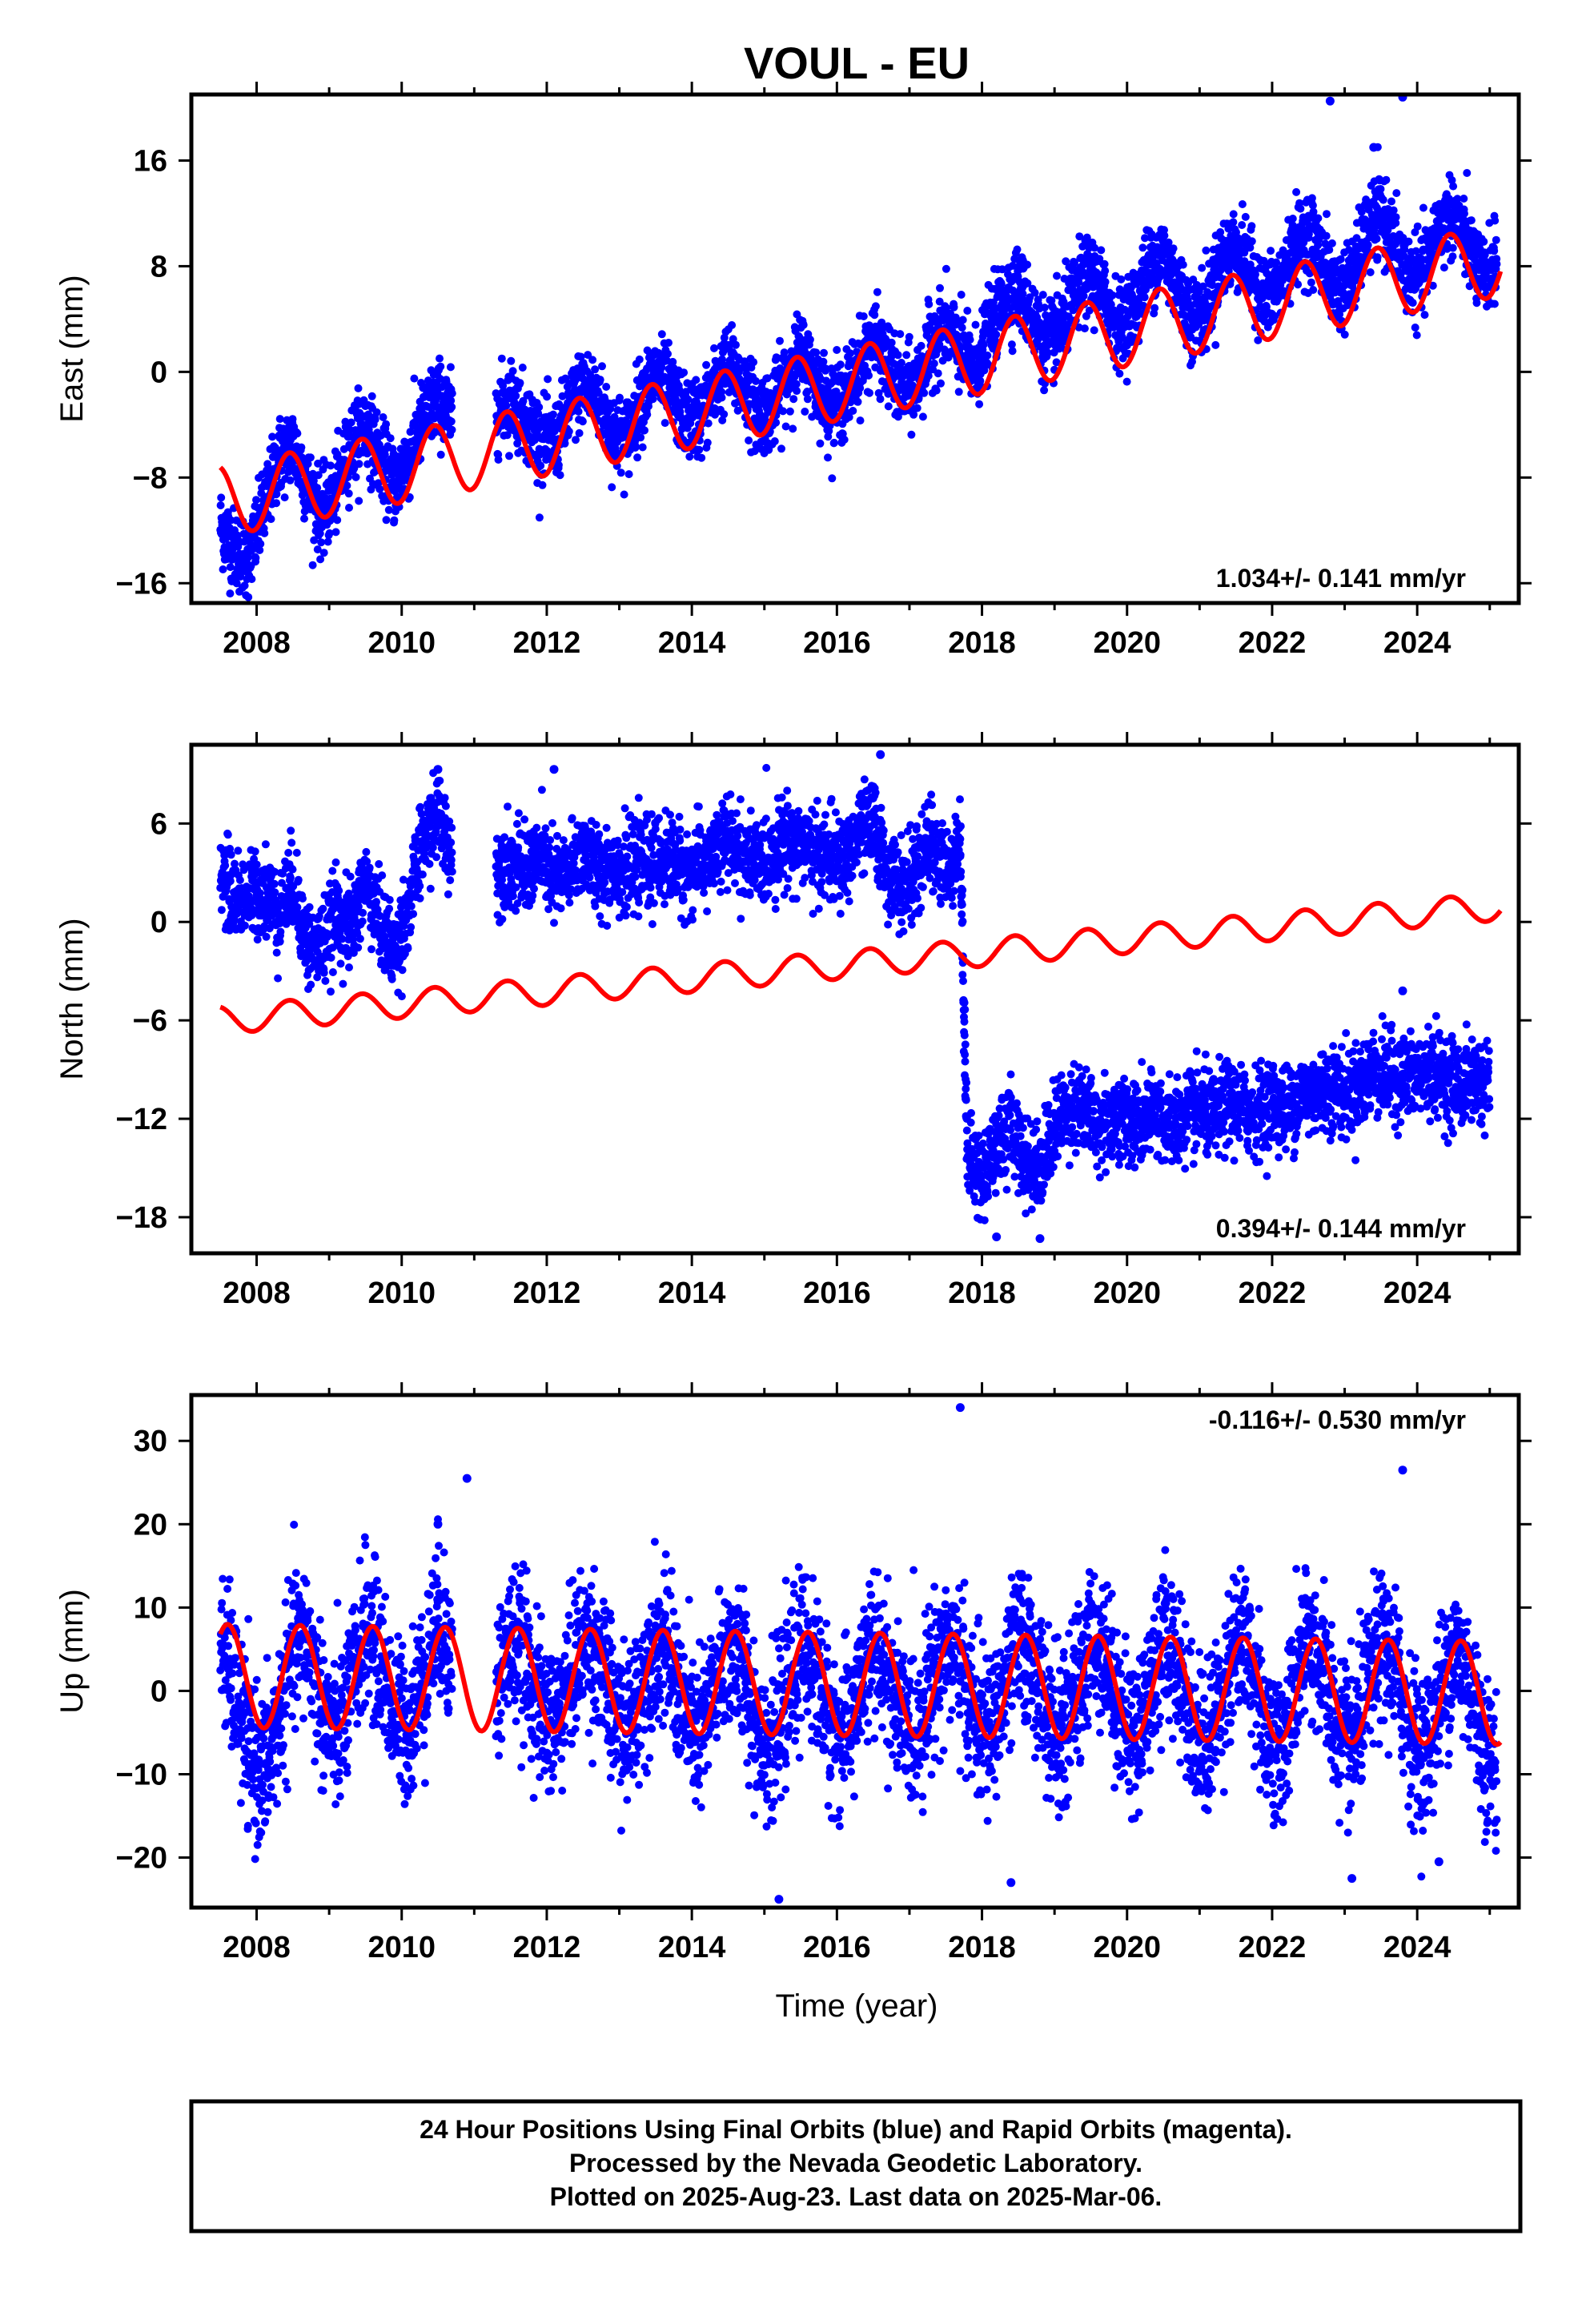 This screenshot has height=2324, width=1582. What do you see at coordinates (257, 643) in the screenshot?
I see `east-x-tick-label: 2008` at bounding box center [257, 643].